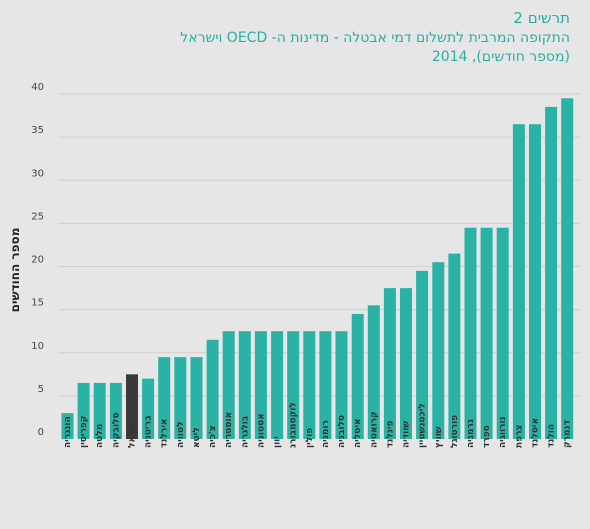 The image size is (590, 529). I want to click on y-tick-label: 0, so click(41, 432).